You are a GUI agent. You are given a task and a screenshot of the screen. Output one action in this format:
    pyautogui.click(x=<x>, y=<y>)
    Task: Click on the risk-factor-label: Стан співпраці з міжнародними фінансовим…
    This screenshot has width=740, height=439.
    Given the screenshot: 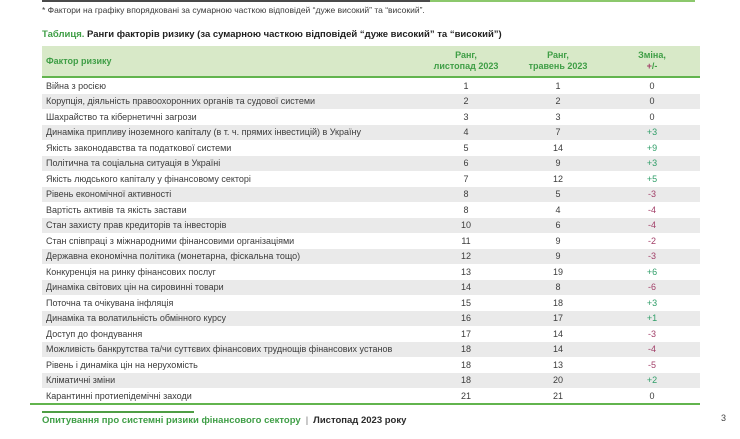 What is the action you would take?
    pyautogui.click(x=170, y=240)
    